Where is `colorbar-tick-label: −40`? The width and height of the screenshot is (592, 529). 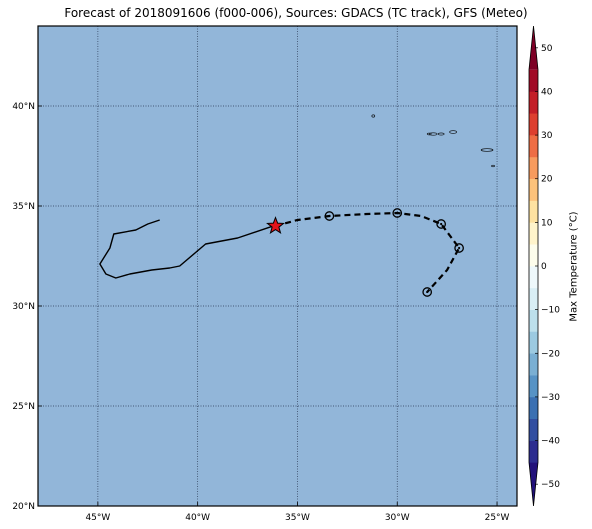 colorbar-tick-label: −40 is located at coordinates (550, 442).